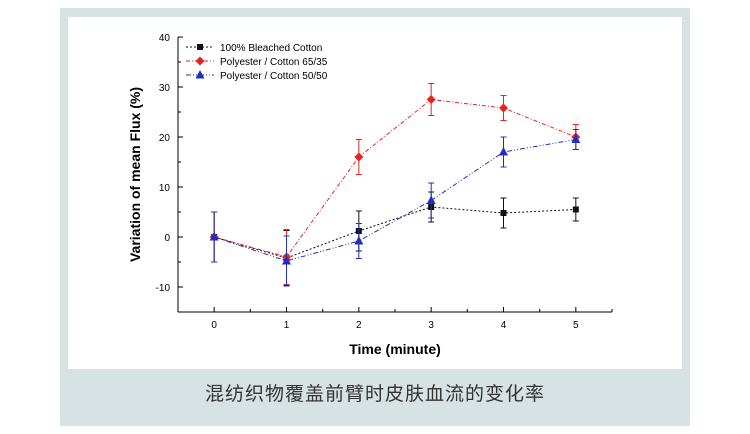  I want to click on legend-label: Polyester / Cotton 65/35, so click(274, 62).